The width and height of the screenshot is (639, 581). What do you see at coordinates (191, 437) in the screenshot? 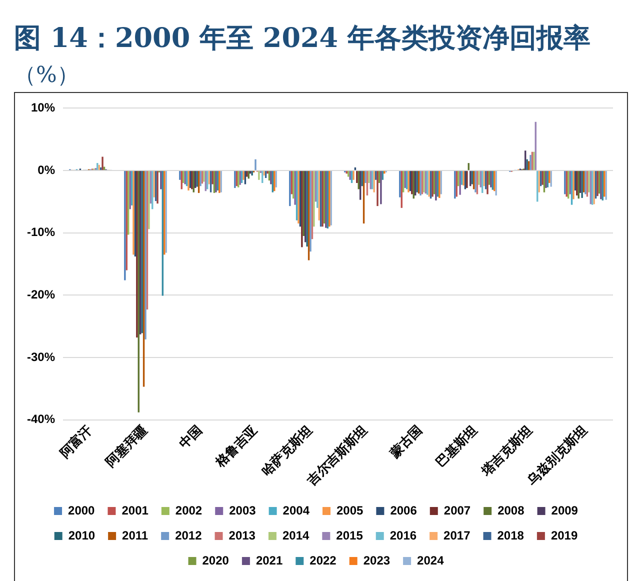
I see `x-tick-label: 中国` at bounding box center [191, 437].